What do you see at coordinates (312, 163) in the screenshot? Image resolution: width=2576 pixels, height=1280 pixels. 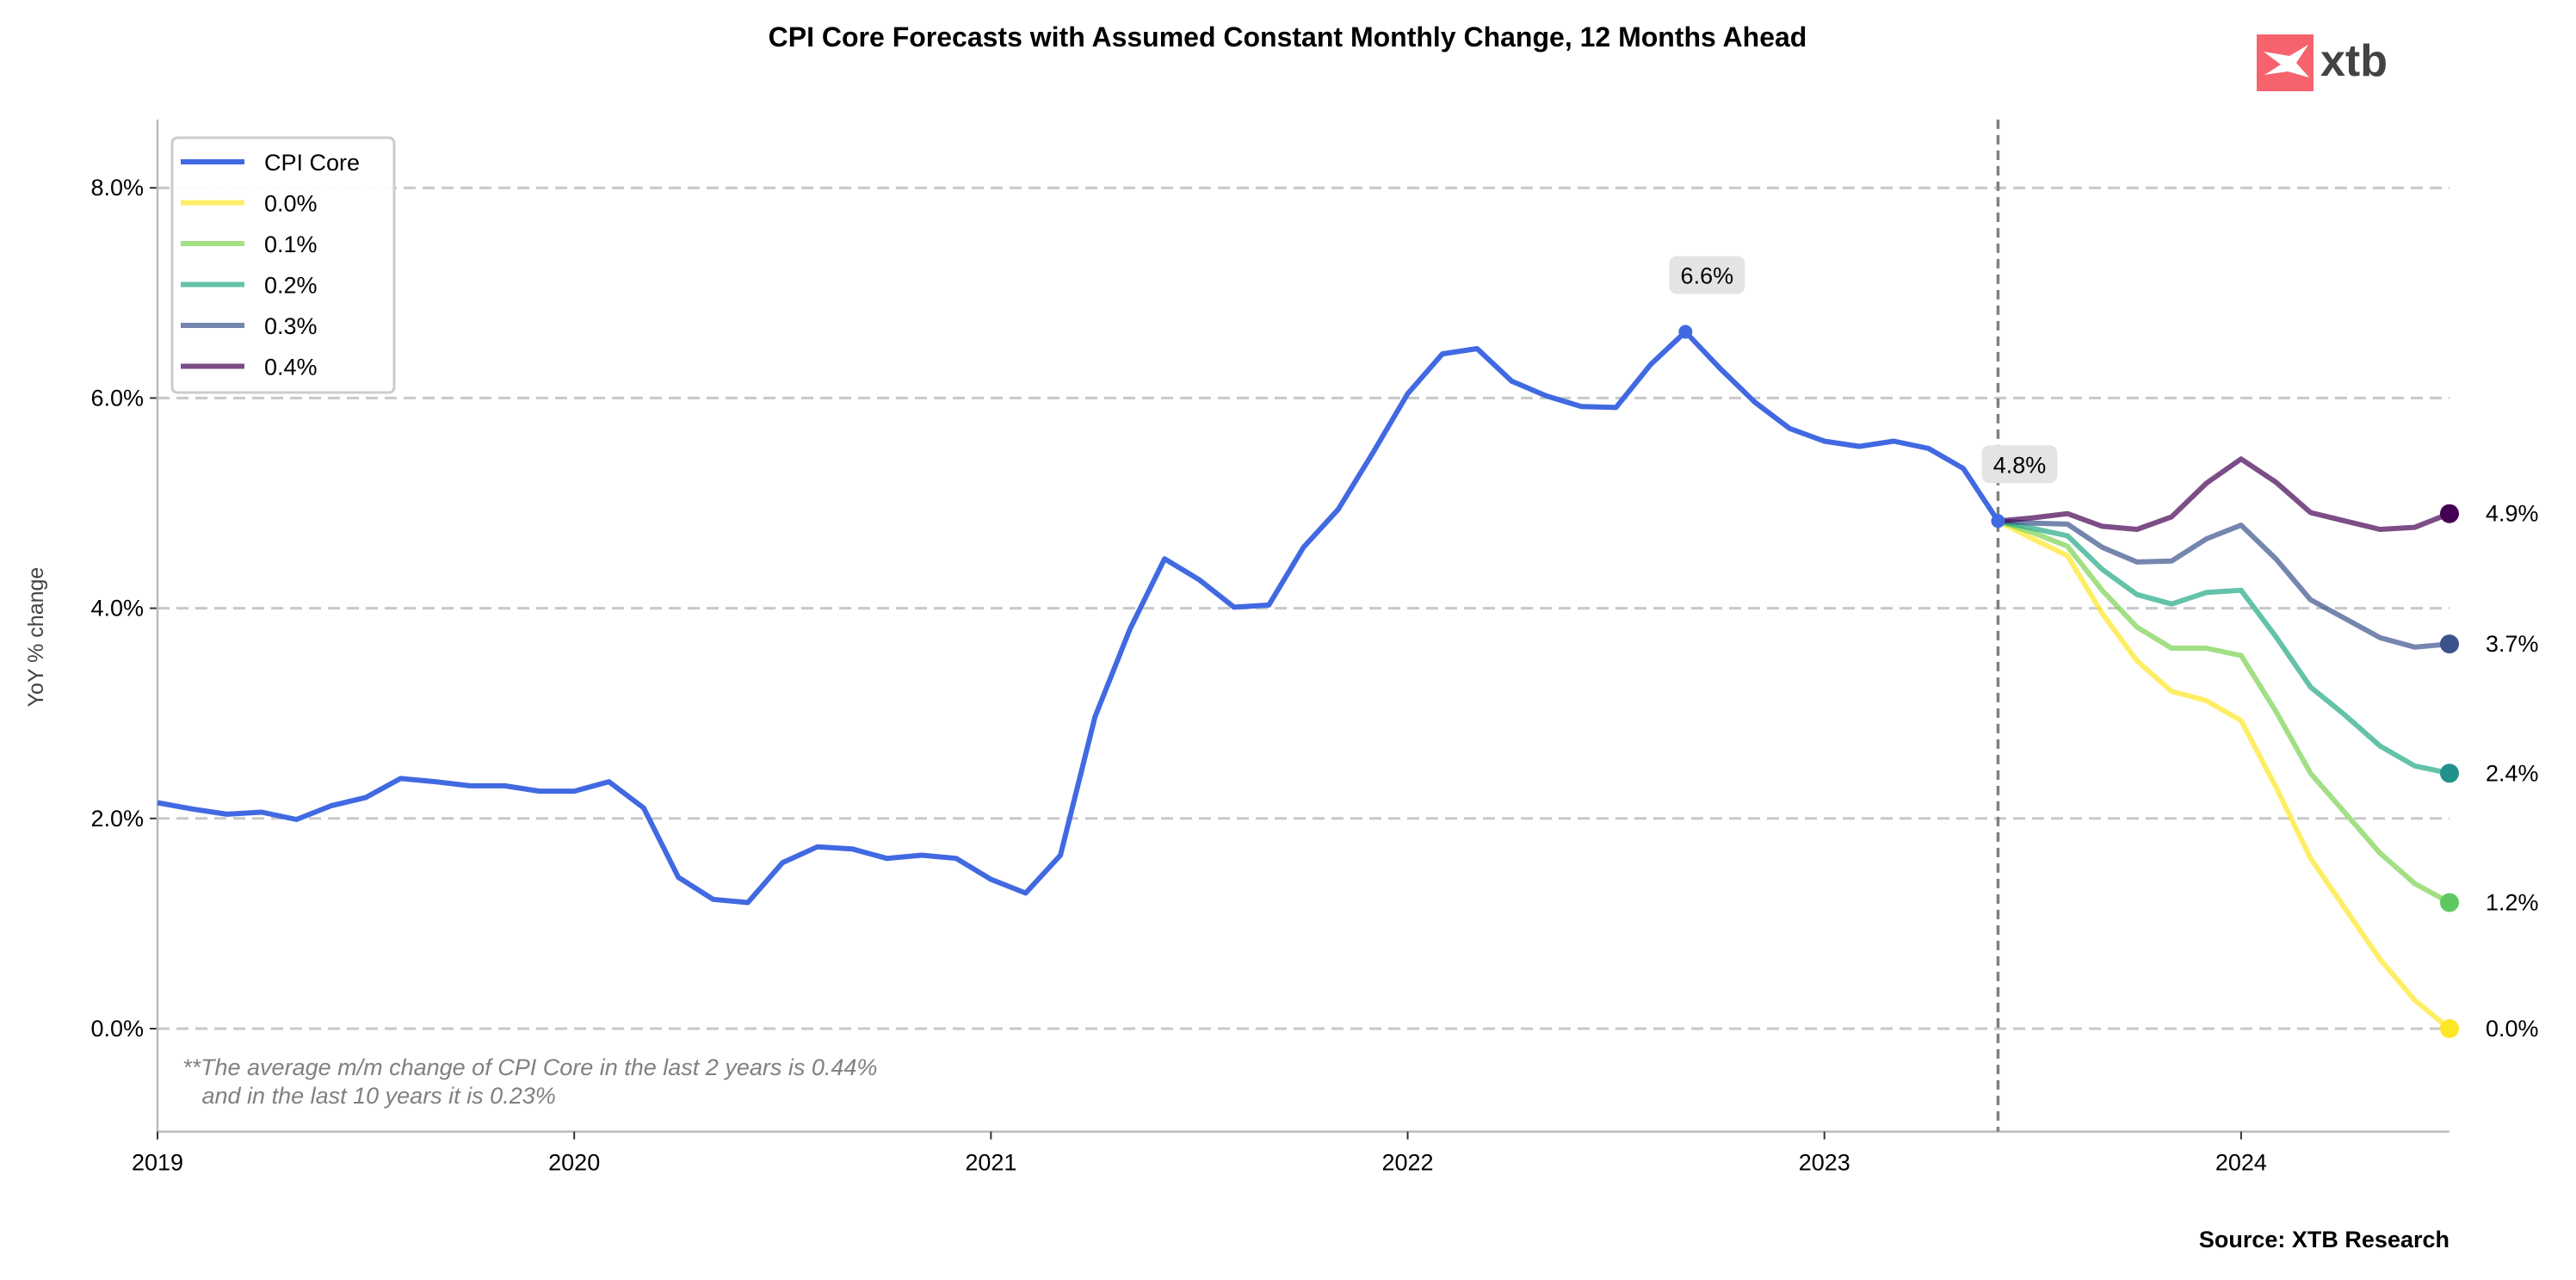 I see `legend-label: CPI Core` at bounding box center [312, 163].